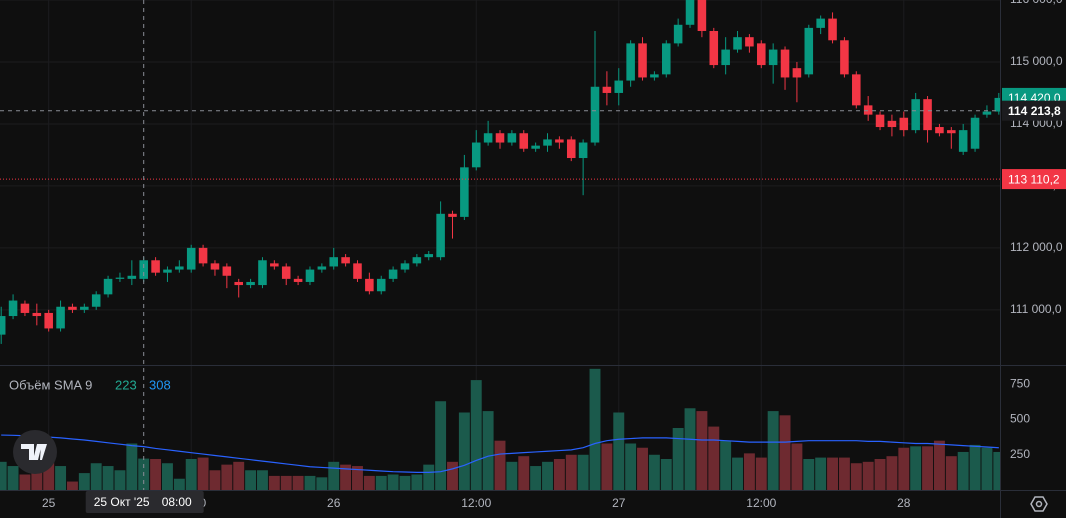  Describe the element at coordinates (1036, 61) in the screenshot. I see `y-tick-label: 115 000,0` at that location.